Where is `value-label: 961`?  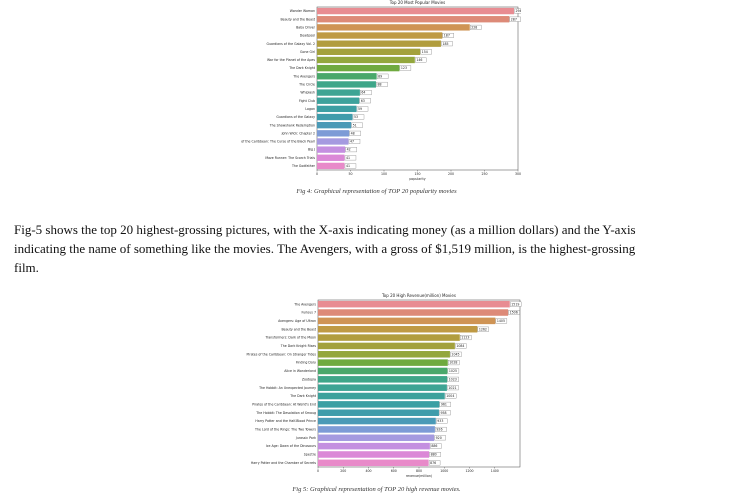 value-label: 961 is located at coordinates (444, 404).